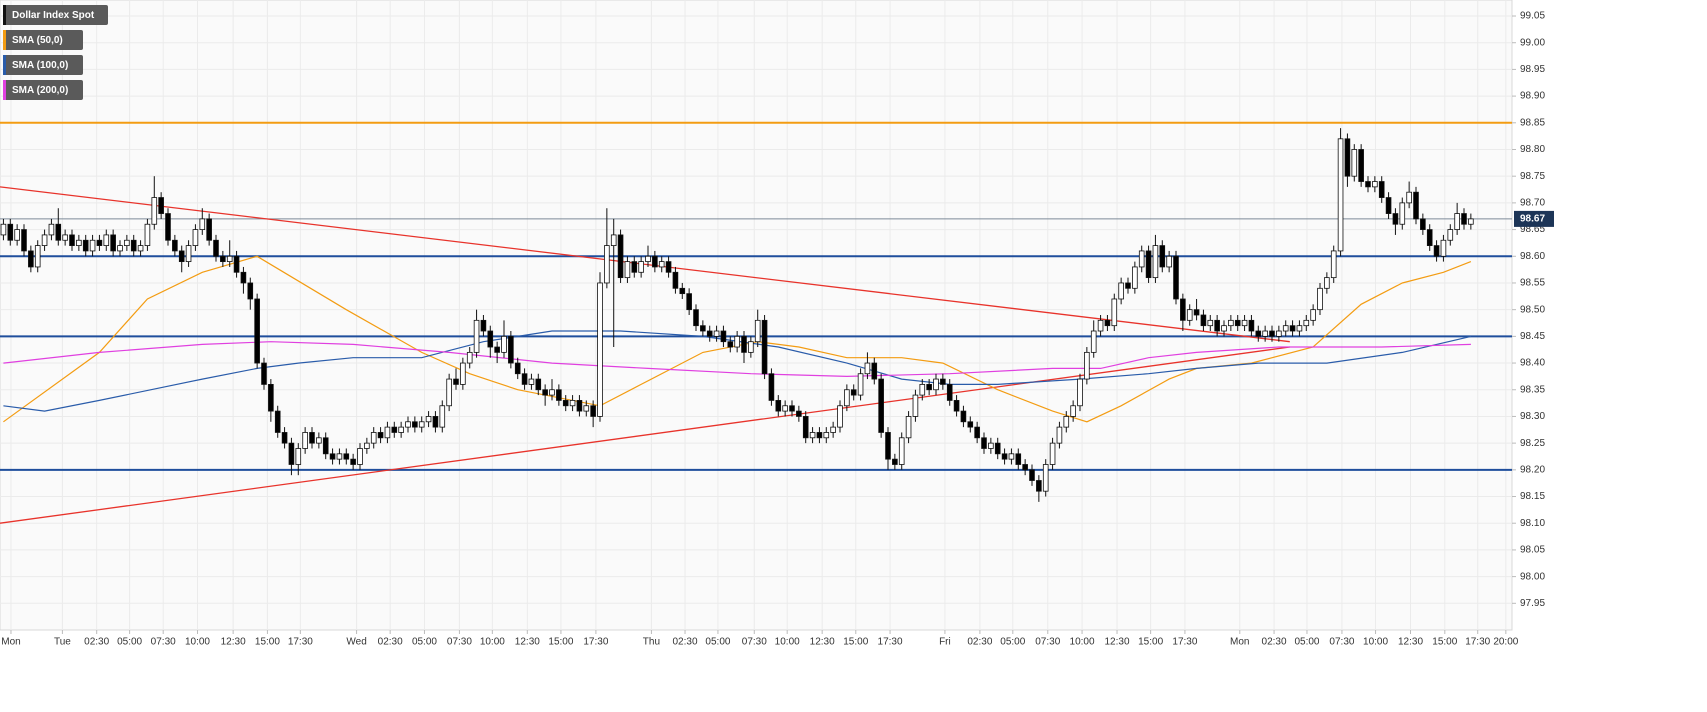 The width and height of the screenshot is (1707, 712). What do you see at coordinates (1532, 603) in the screenshot?
I see `y-tick-label: 97.95` at bounding box center [1532, 603].